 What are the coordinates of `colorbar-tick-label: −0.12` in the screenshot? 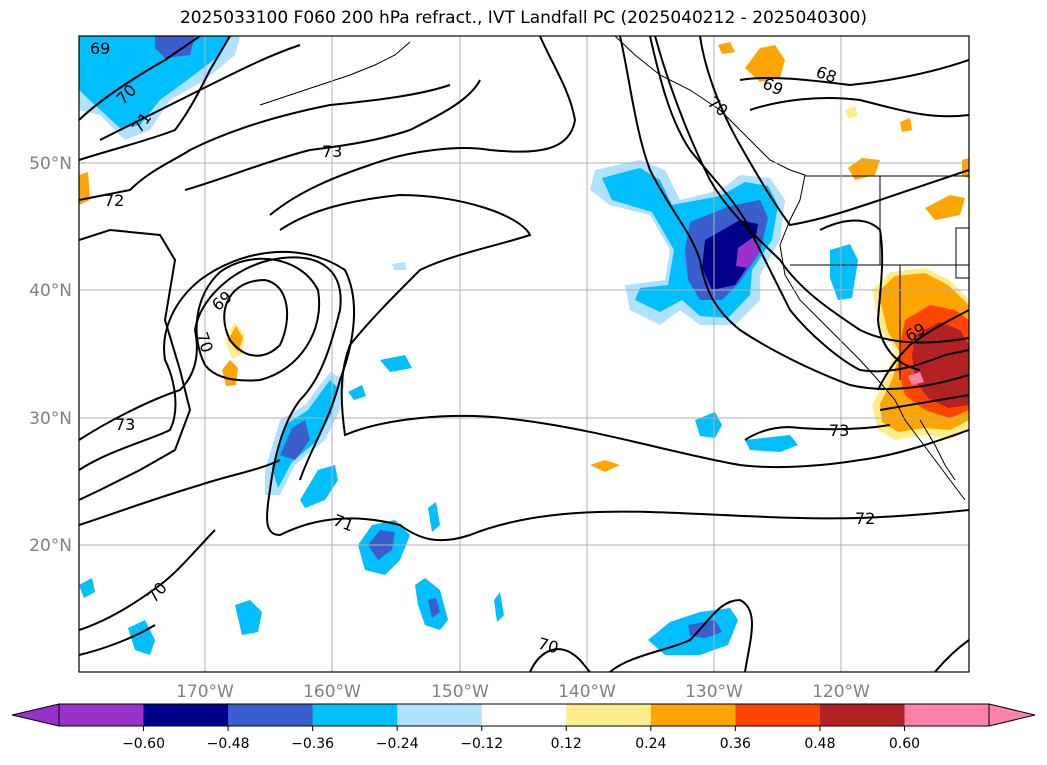 It's located at (481, 744).